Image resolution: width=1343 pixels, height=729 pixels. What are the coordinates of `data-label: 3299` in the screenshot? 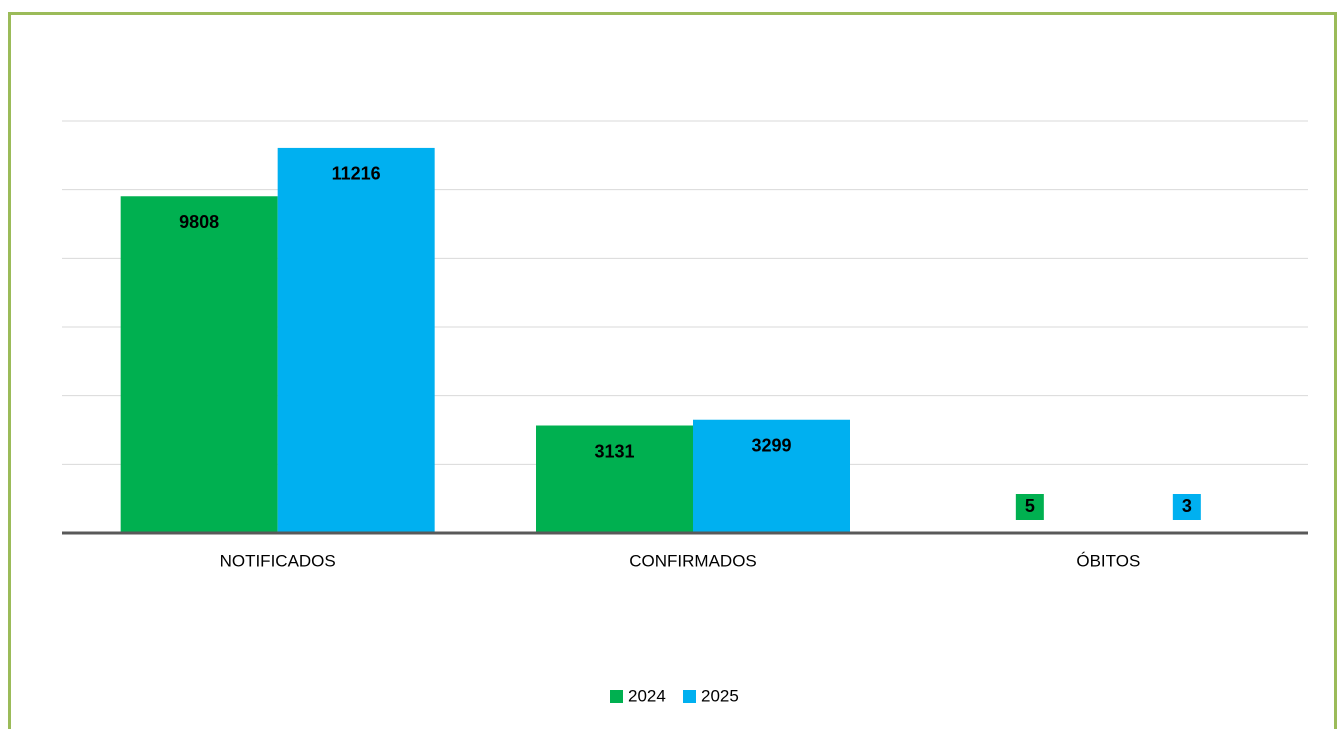 It's located at (771, 445).